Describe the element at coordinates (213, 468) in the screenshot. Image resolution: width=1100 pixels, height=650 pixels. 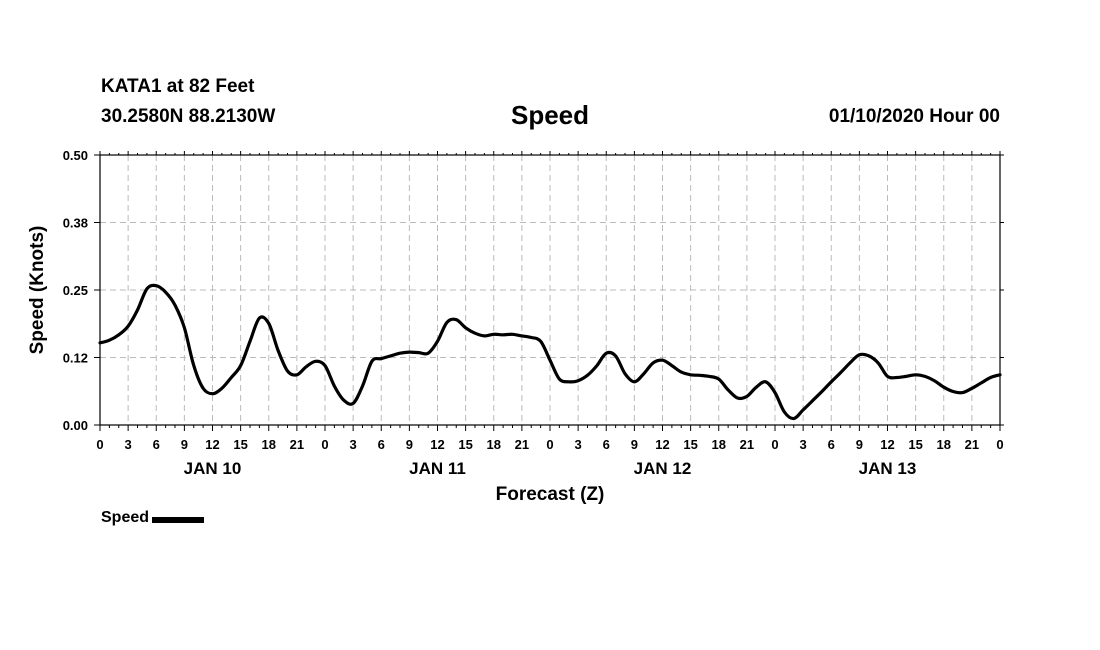
I see `day-label: JAN 10` at that location.